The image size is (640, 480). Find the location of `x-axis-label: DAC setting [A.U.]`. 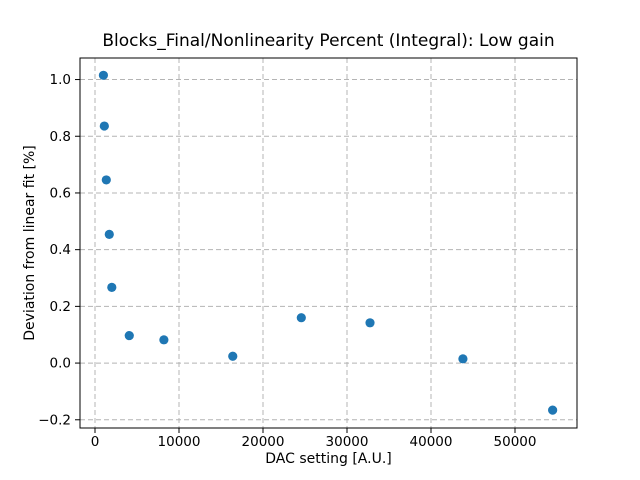

x-axis-label: DAC setting [A.U.] is located at coordinates (328, 459).